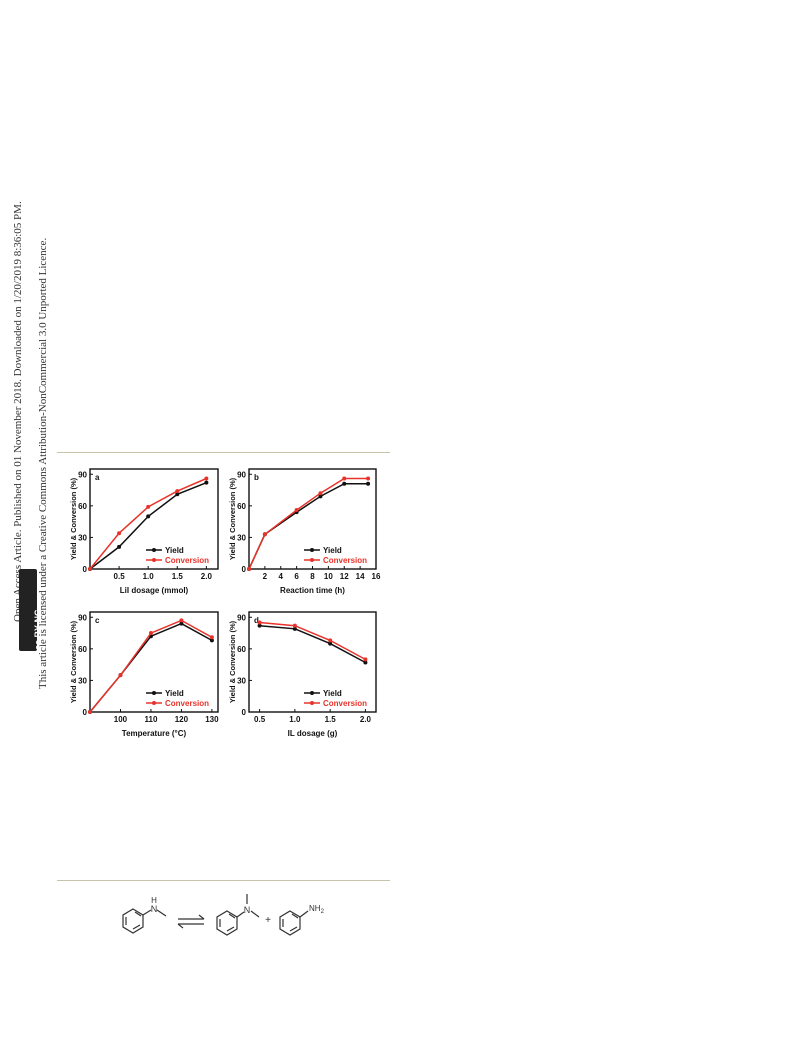 This screenshot has height=1039, width=793. Describe the element at coordinates (223, 452) in the screenshot. I see `top-divider` at that location.